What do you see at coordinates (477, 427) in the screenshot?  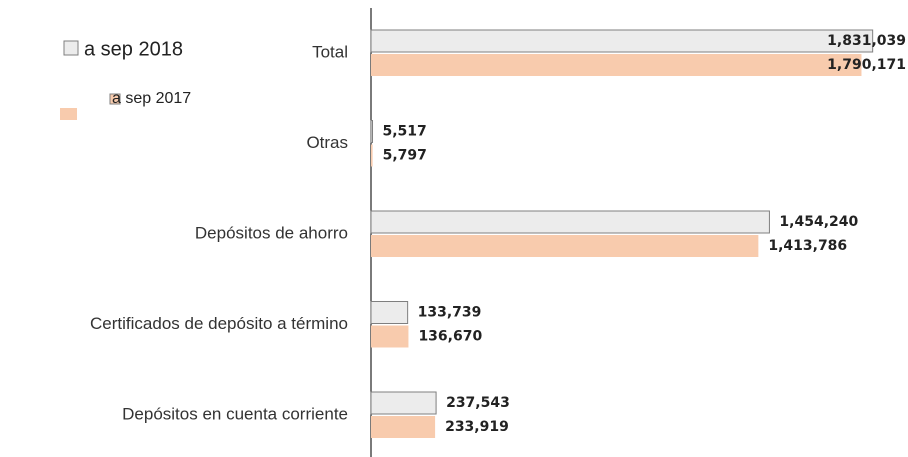 I see `value-label: 233,919` at bounding box center [477, 427].